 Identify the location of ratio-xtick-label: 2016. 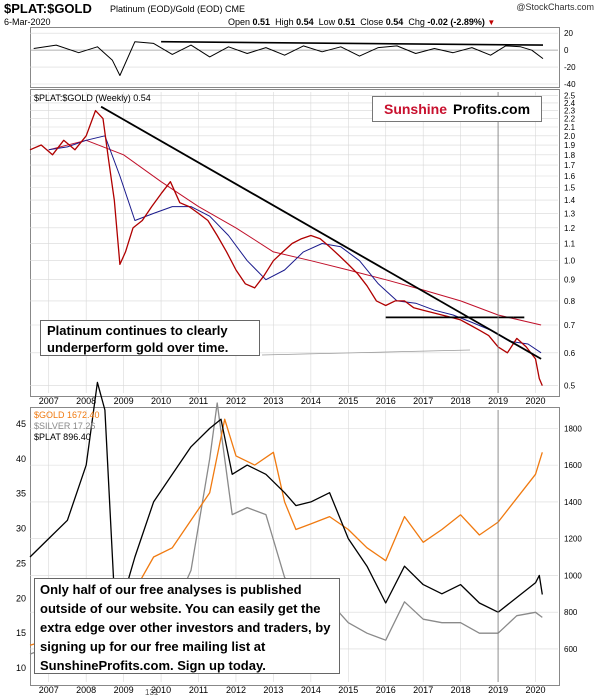
(386, 401).